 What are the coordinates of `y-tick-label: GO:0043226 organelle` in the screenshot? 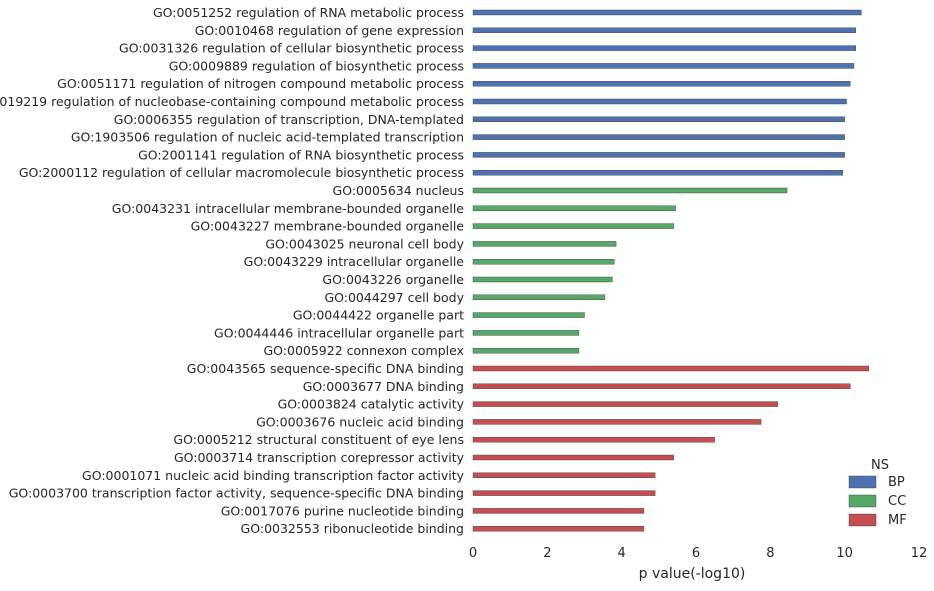 It's located at (393, 279).